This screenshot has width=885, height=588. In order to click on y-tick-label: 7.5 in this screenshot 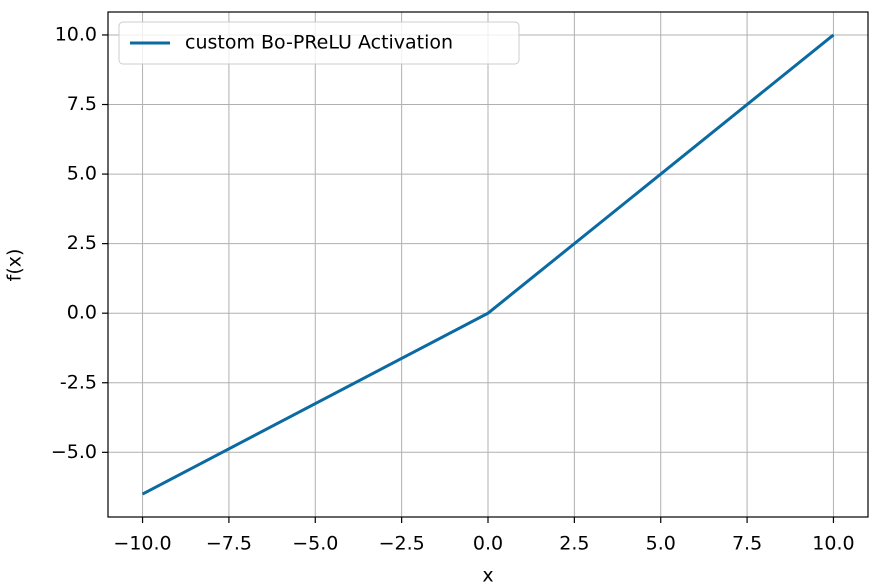, I will do `click(82, 104)`.